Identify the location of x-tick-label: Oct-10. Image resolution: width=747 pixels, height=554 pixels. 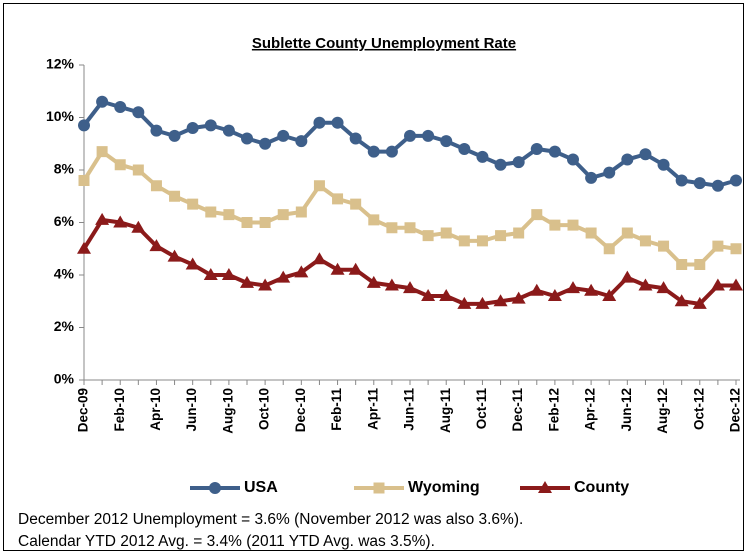
(264, 409).